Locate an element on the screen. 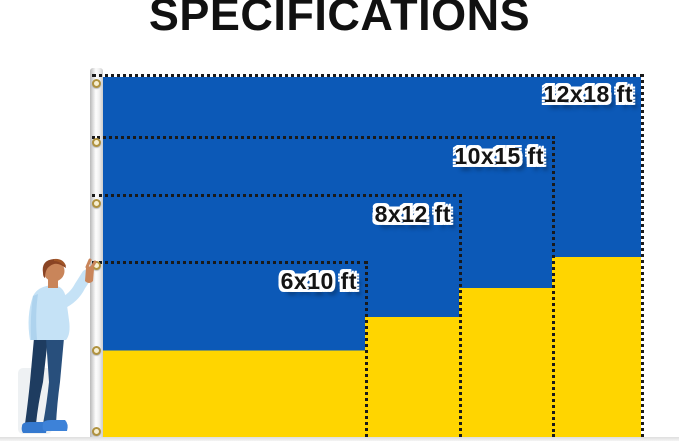 Image resolution: width=679 pixels, height=441 pixels. size-label-10x15: 10x15 ft is located at coordinates (499, 156).